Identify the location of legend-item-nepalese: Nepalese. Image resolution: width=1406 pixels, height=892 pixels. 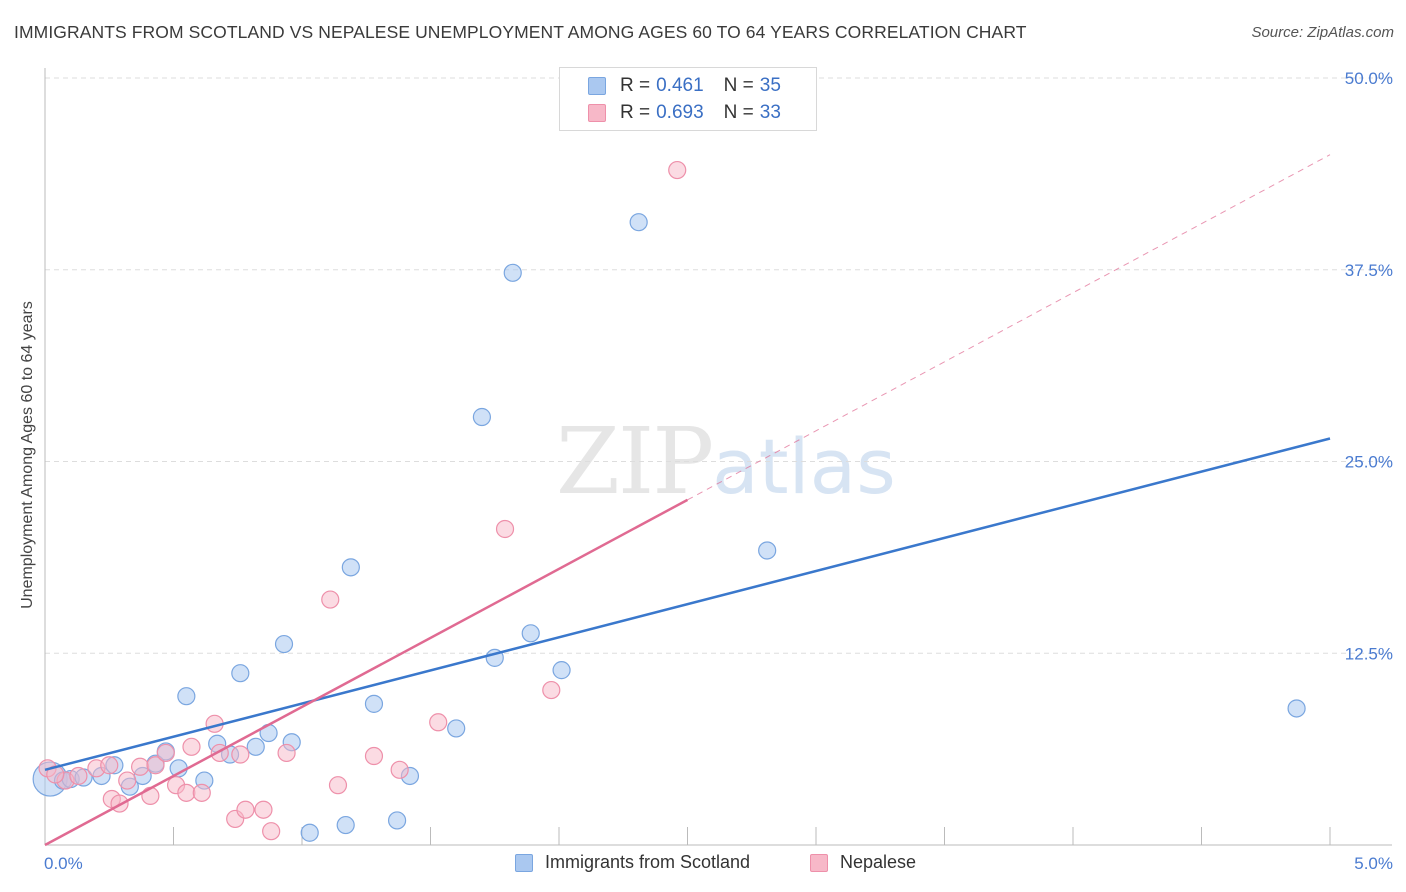
(863, 862).